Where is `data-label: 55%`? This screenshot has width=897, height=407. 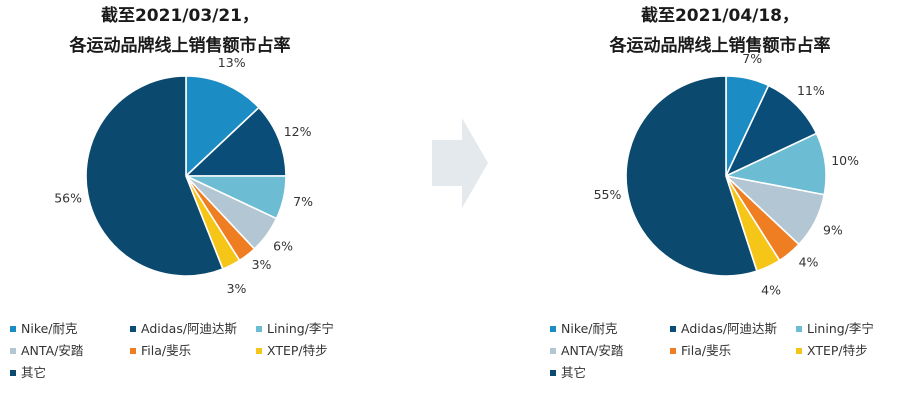
data-label: 55% is located at coordinates (608, 194).